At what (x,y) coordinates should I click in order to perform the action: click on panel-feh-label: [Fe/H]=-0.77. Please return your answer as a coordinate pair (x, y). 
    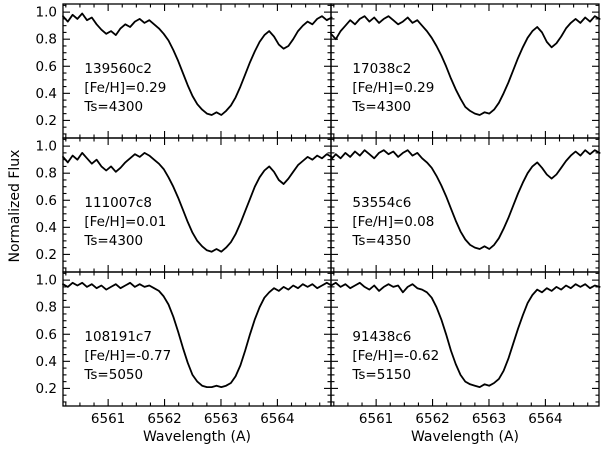
    Looking at the image, I should click on (127, 356).